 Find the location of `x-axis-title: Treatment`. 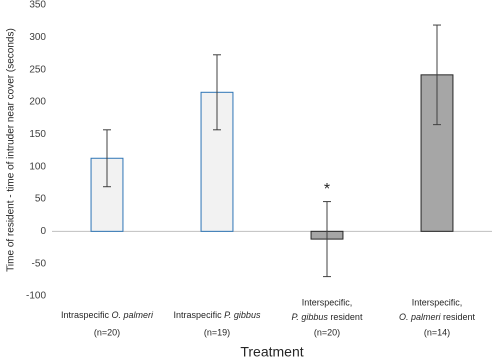

x-axis-title: Treatment is located at coordinates (271, 352).